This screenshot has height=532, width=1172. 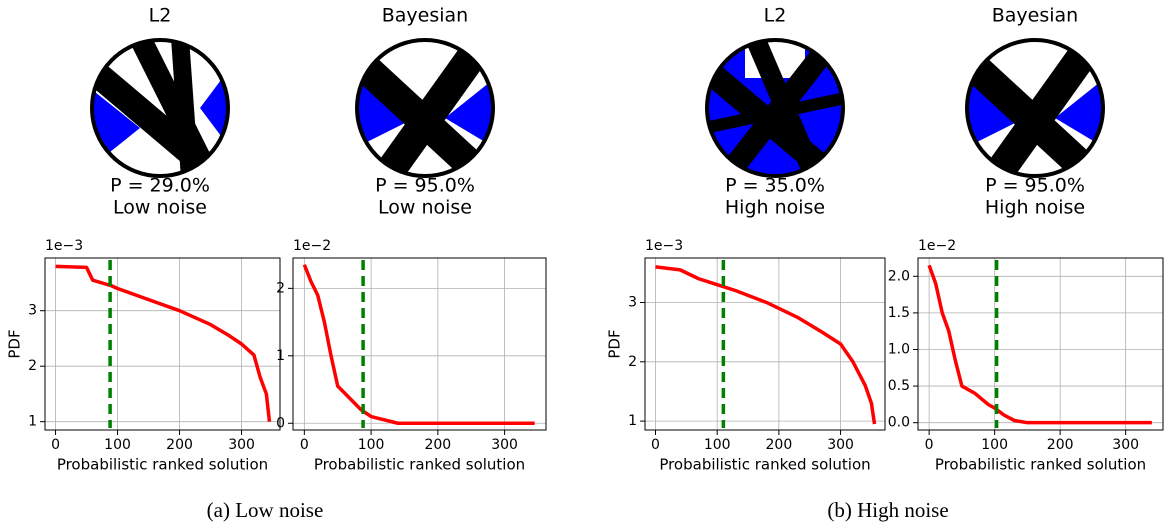 What do you see at coordinates (160, 186) in the screenshot?
I see `annotation: P = 29.0%` at bounding box center [160, 186].